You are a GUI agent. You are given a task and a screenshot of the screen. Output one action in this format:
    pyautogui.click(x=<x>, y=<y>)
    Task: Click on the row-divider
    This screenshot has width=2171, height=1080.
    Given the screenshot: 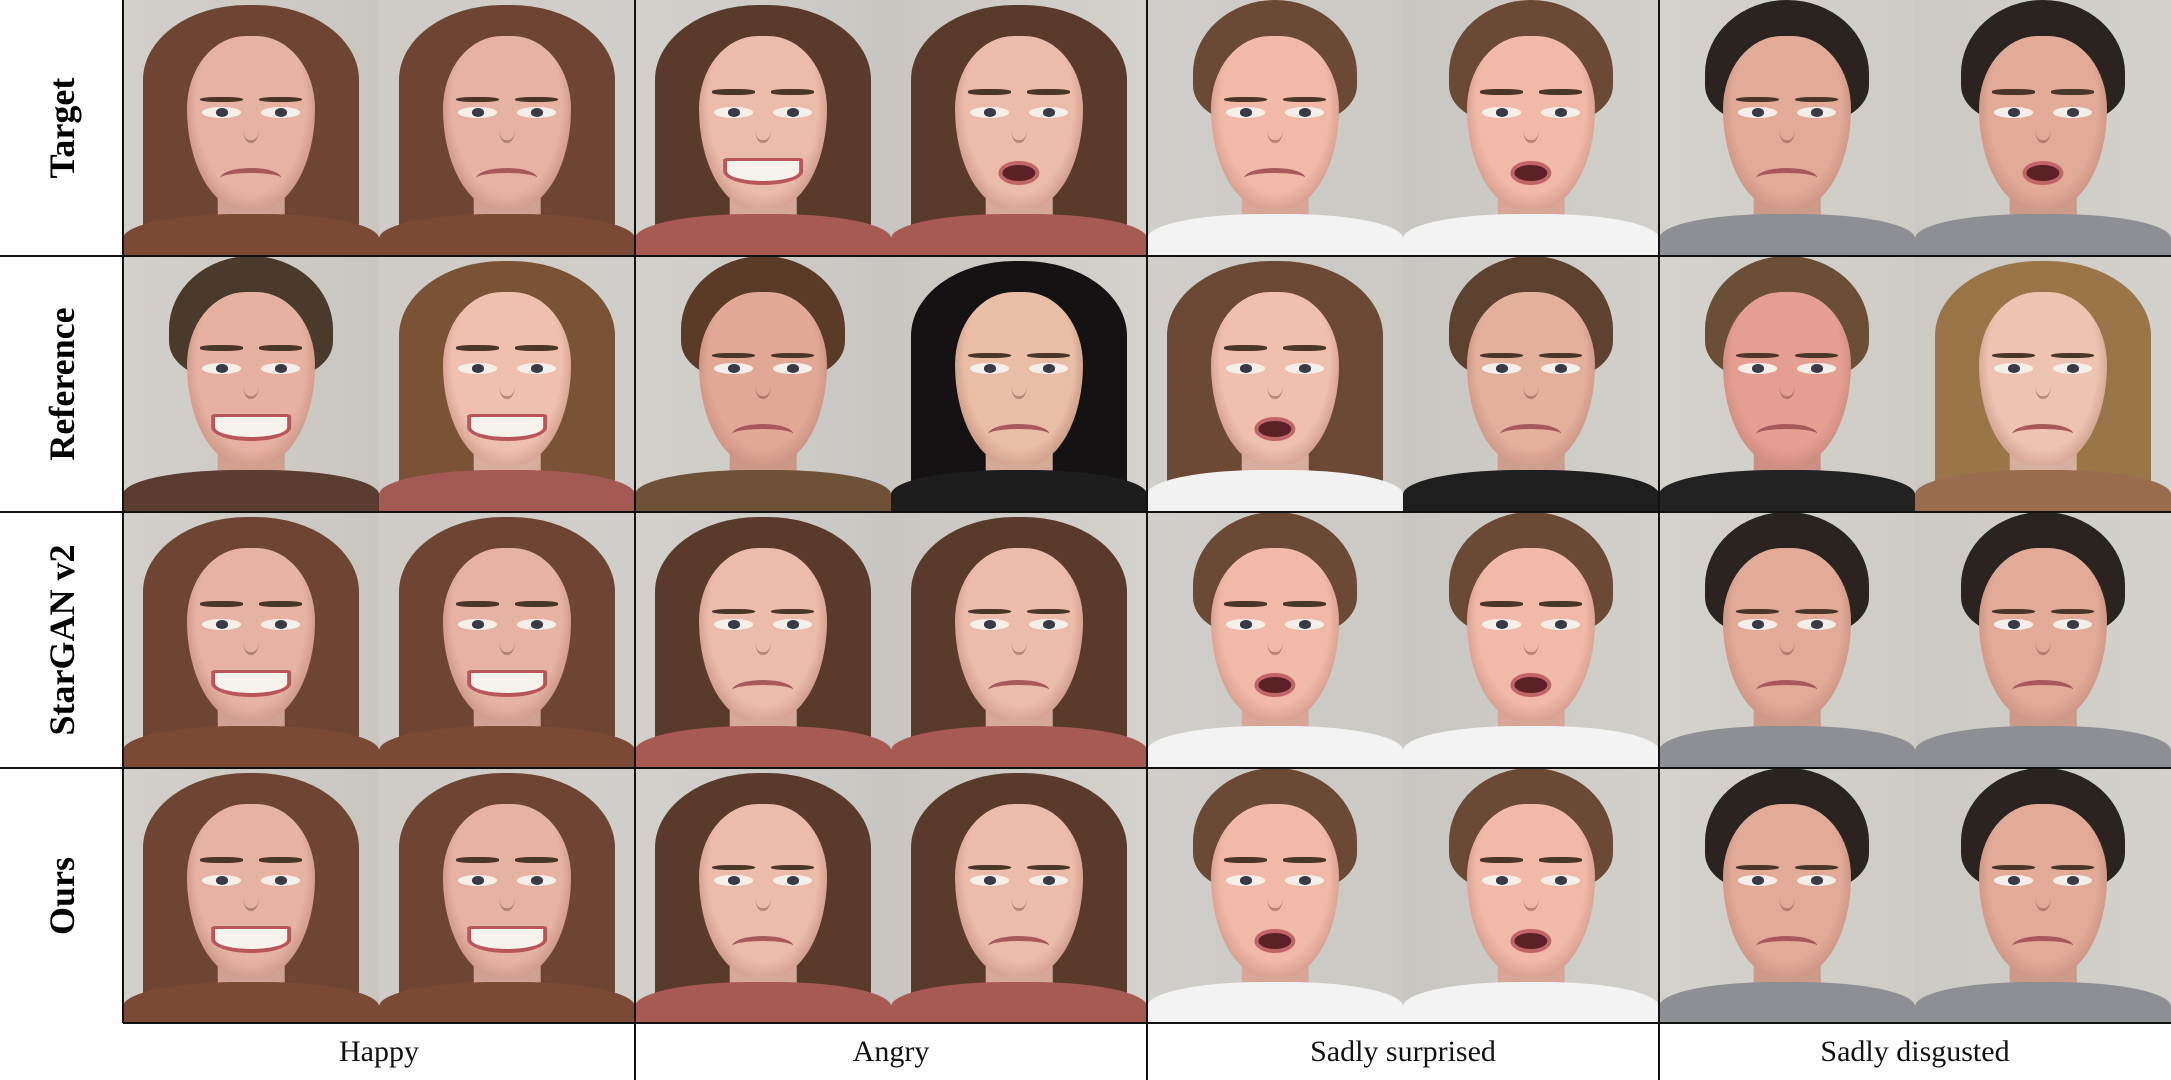 What is the action you would take?
    pyautogui.click(x=61, y=256)
    